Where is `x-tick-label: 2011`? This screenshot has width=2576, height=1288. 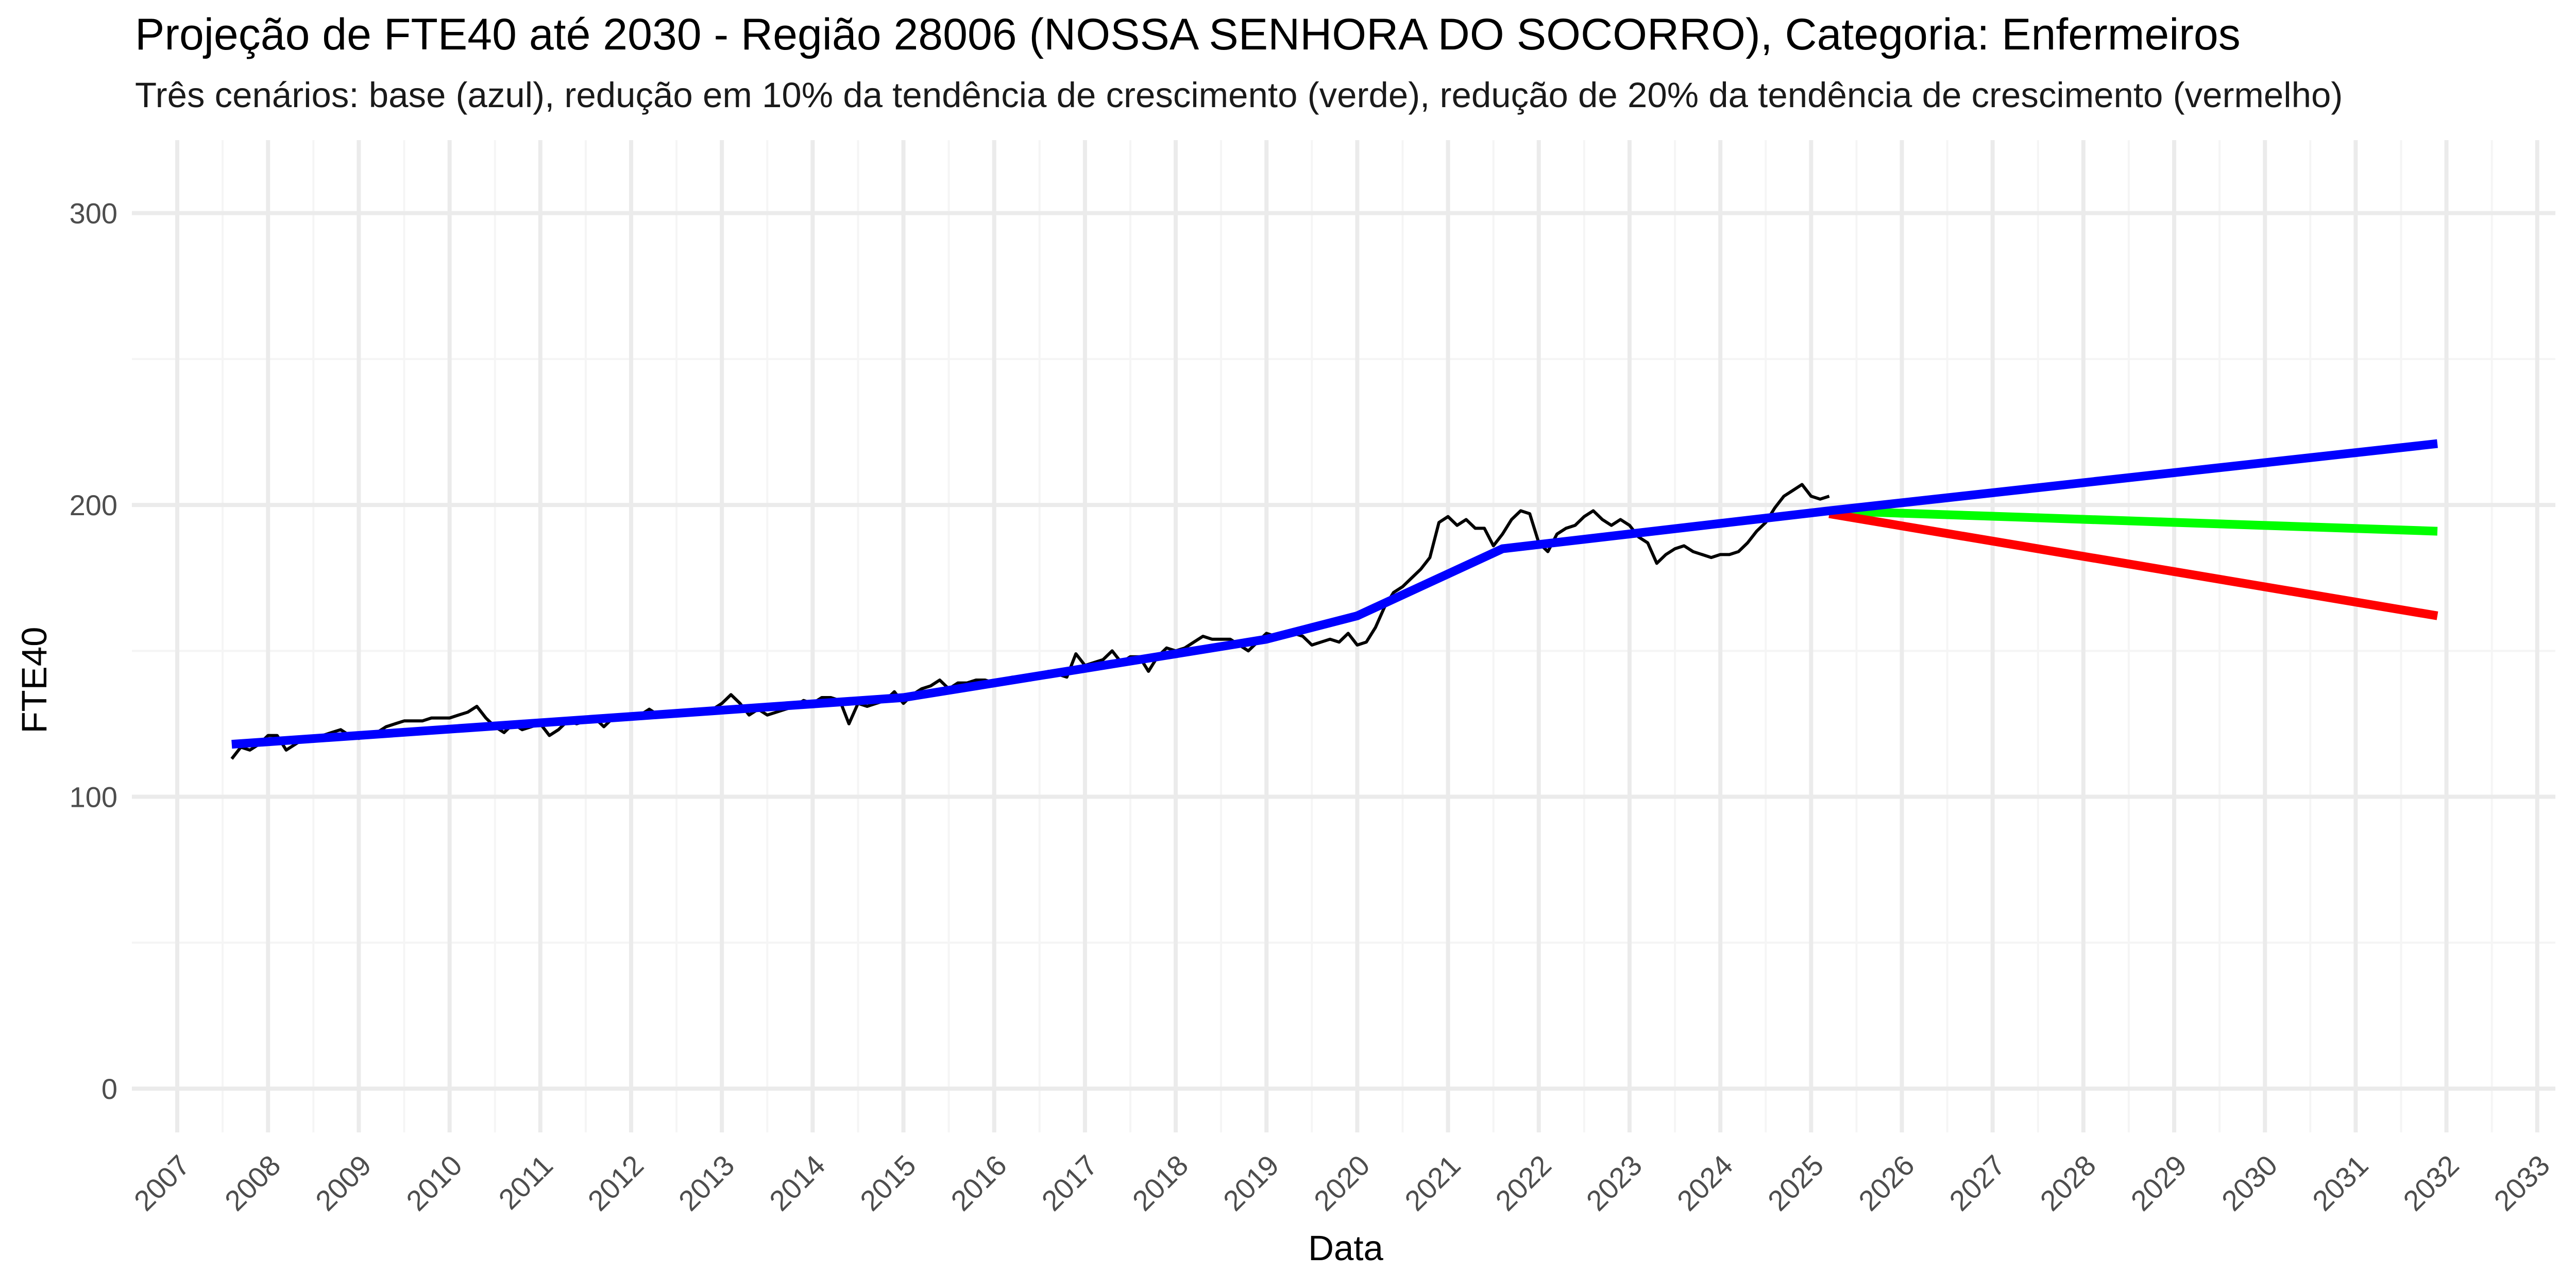 x-tick-label: 2011 is located at coordinates (525, 1182).